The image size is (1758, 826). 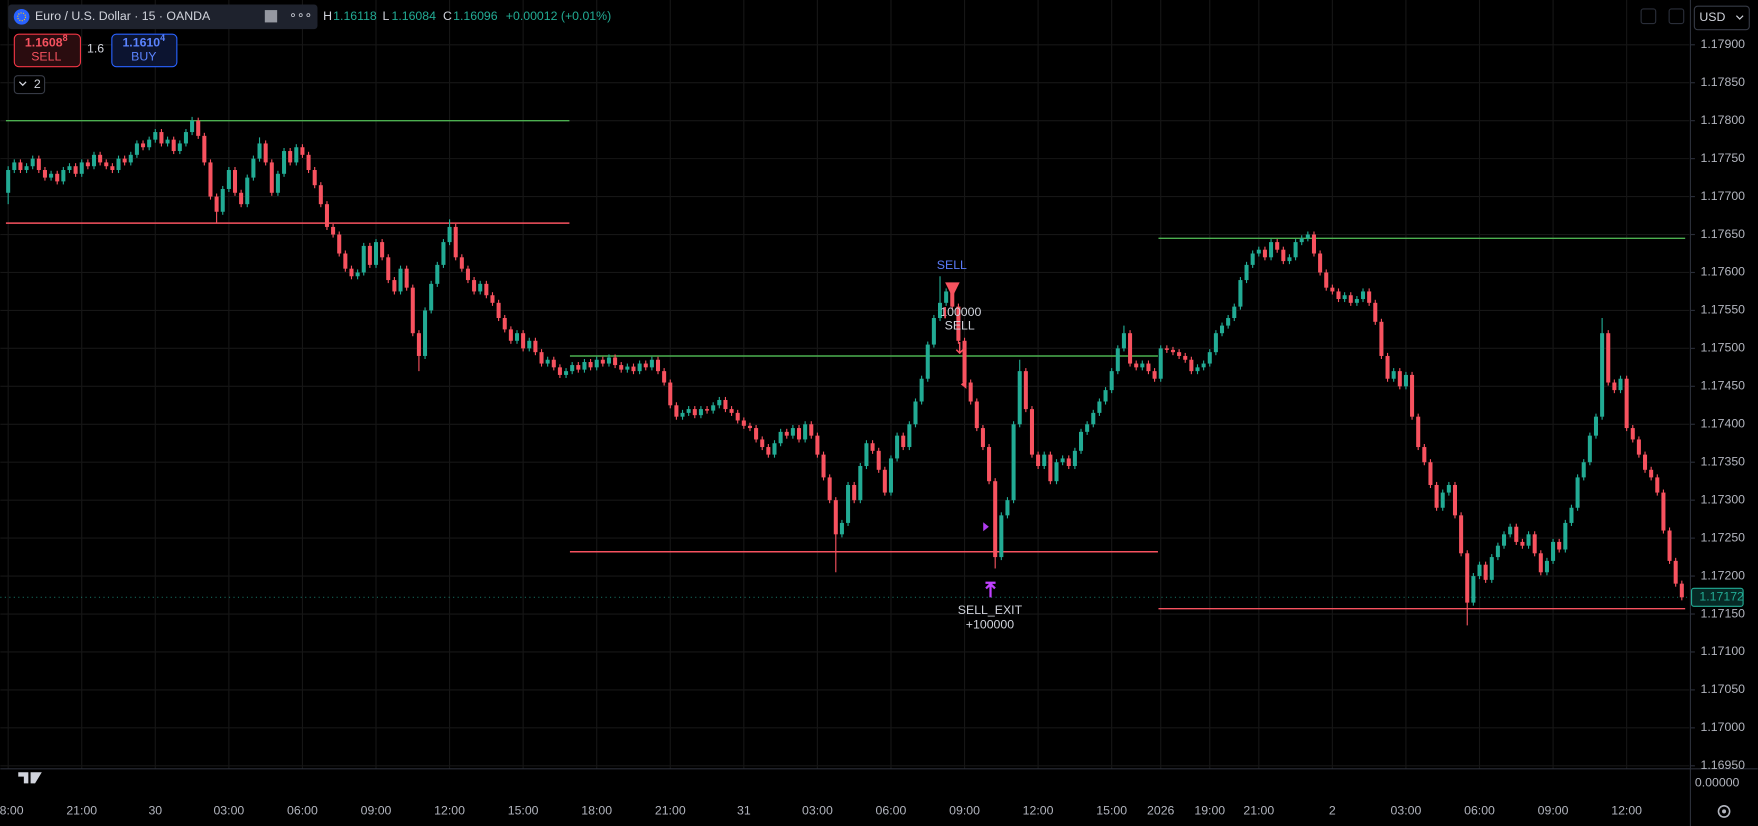 I want to click on spread: 1.6, so click(x=95, y=49).